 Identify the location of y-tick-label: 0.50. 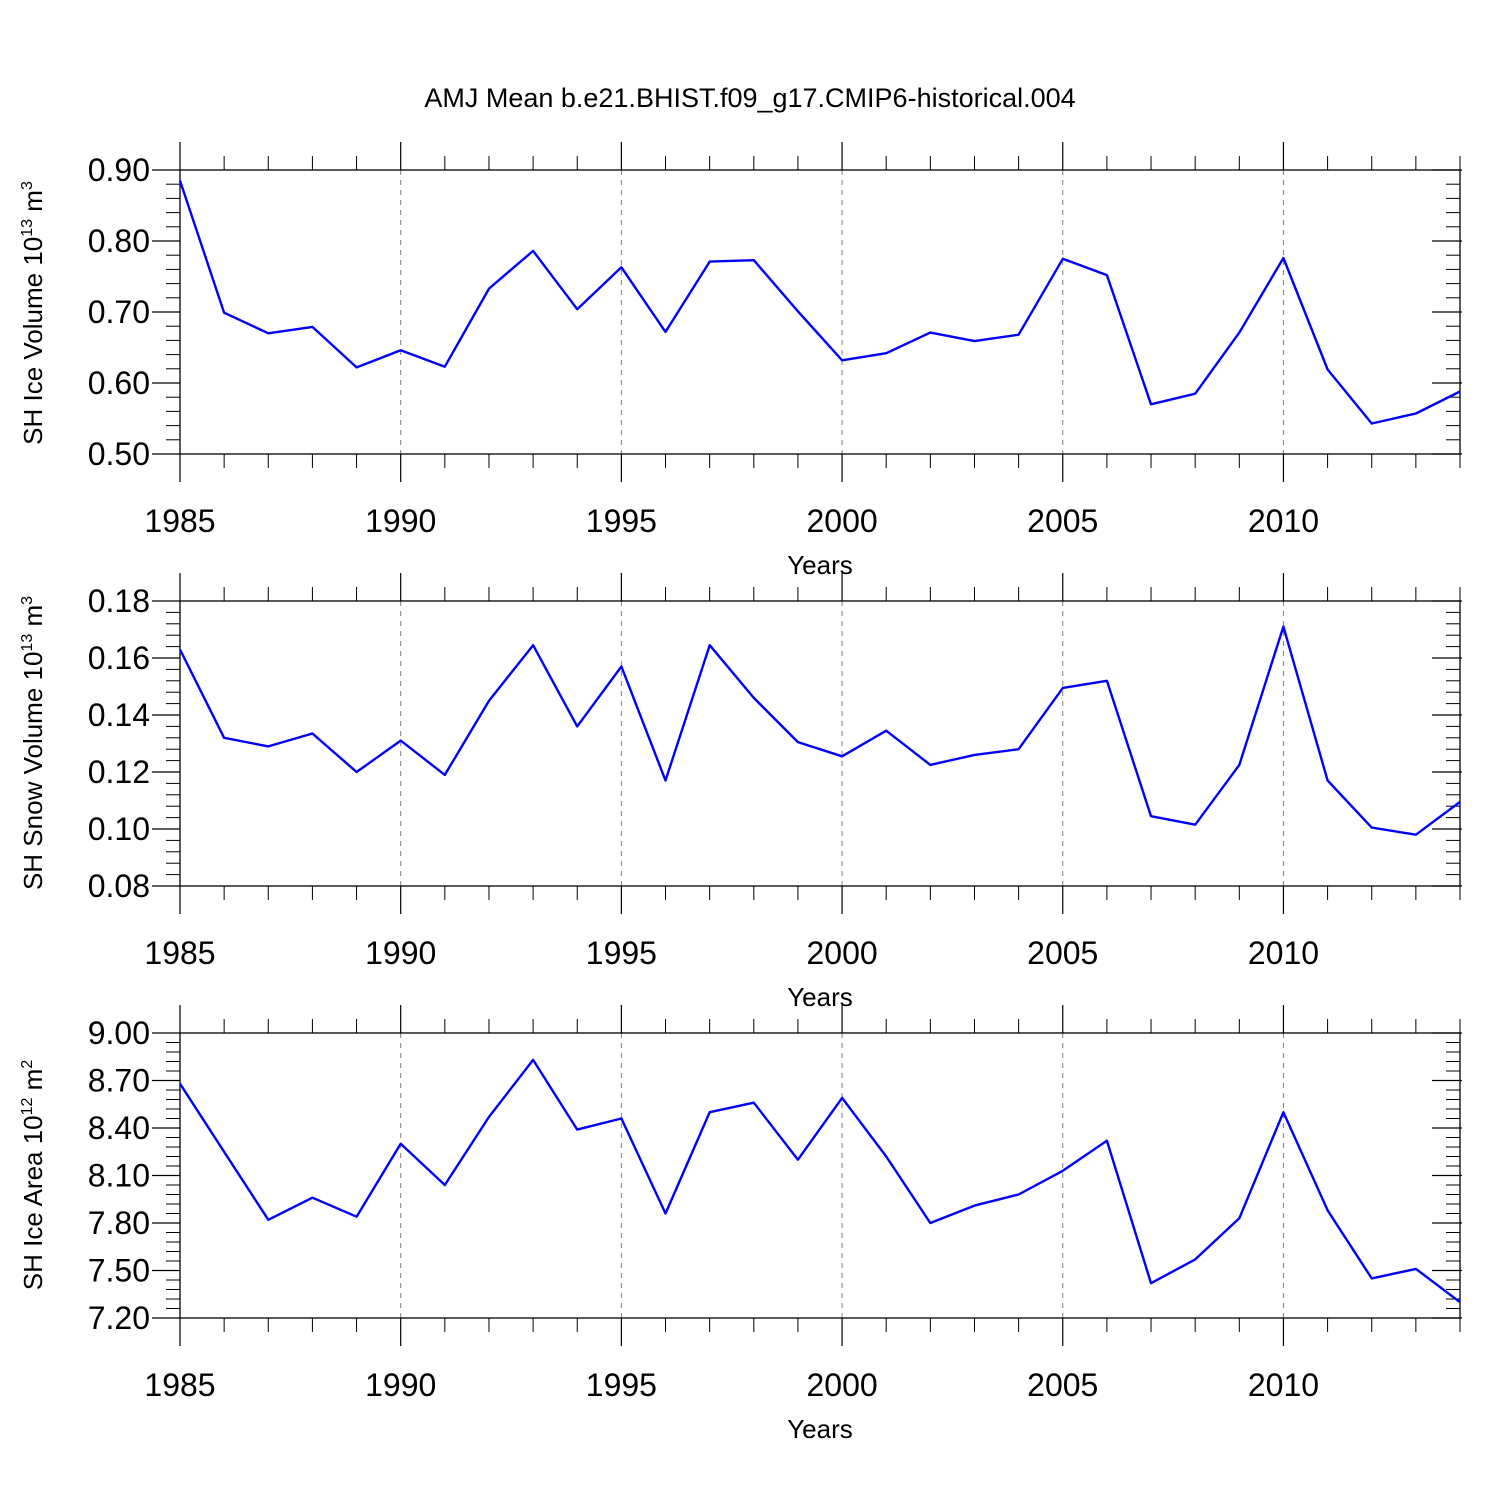
(119, 454).